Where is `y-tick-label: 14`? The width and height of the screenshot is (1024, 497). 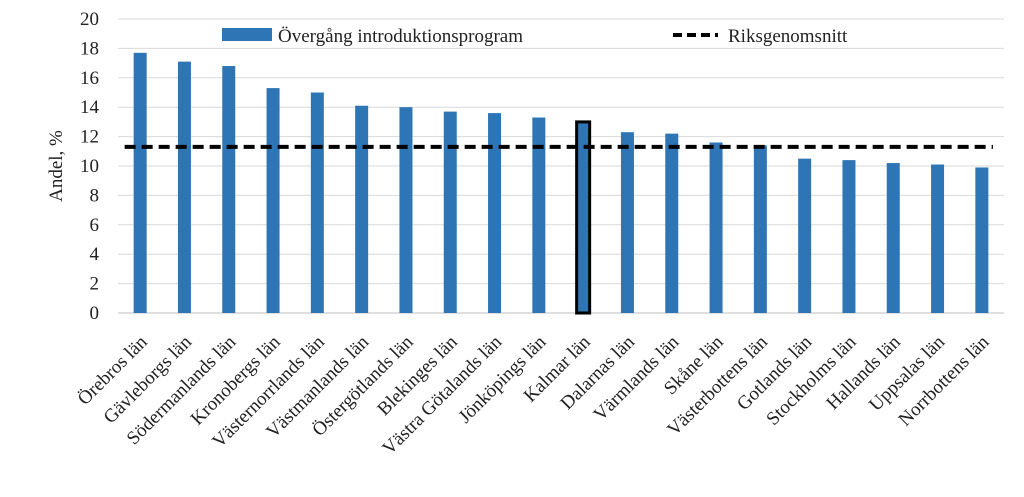
y-tick-label: 14 is located at coordinates (90, 107).